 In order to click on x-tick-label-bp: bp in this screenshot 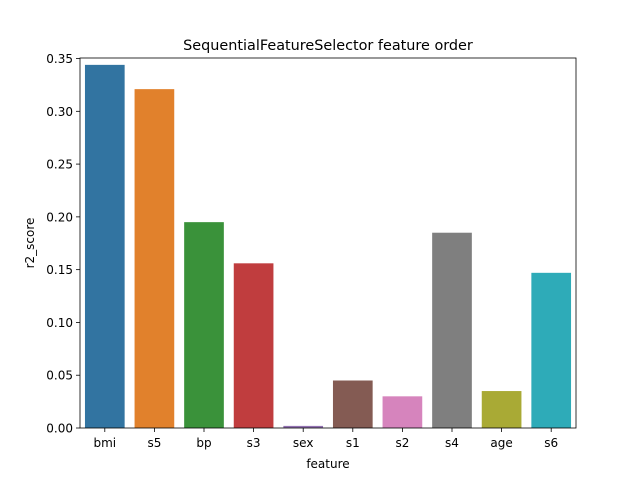, I will do `click(203, 443)`.